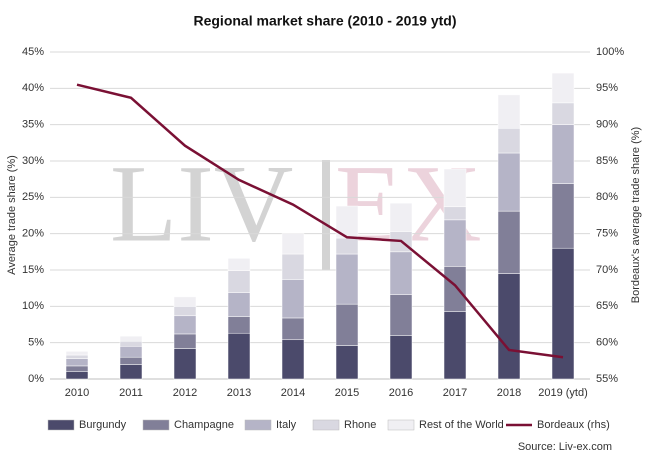 Image resolution: width=650 pixels, height=462 pixels. Describe the element at coordinates (326, 215) in the screenshot. I see `watermark-bar` at that location.